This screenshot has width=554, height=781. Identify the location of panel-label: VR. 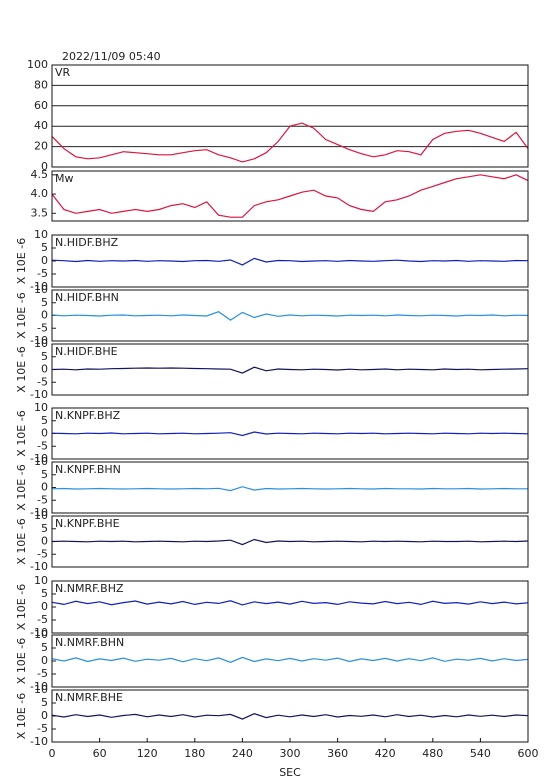
(63, 72).